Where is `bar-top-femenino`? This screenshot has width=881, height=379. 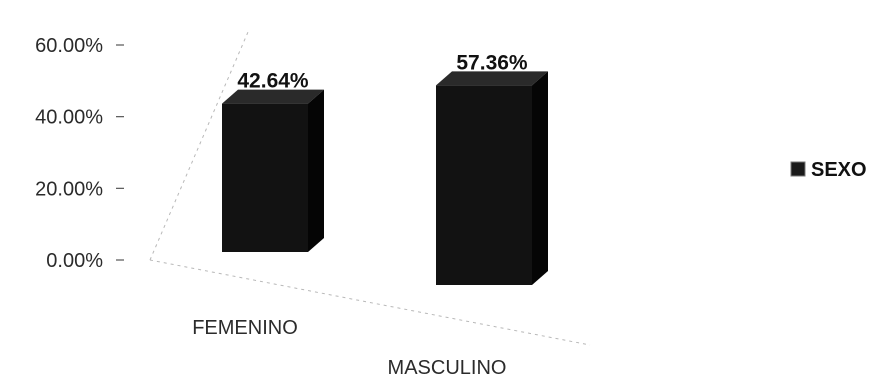
bar-top-femenino is located at coordinates (273, 96).